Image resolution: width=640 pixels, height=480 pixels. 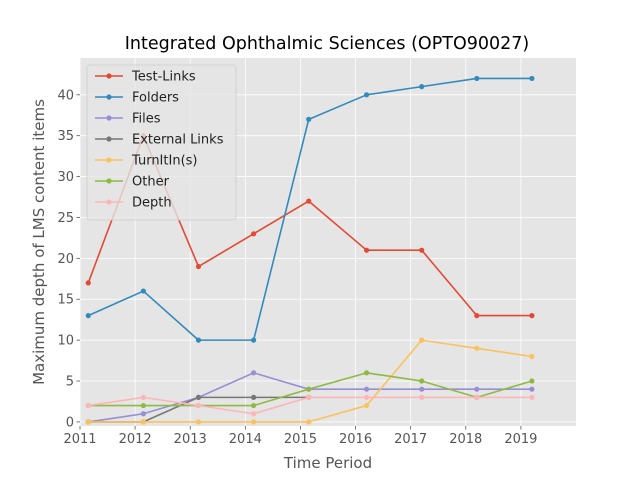 I want to click on legend-box, so click(x=161, y=142).